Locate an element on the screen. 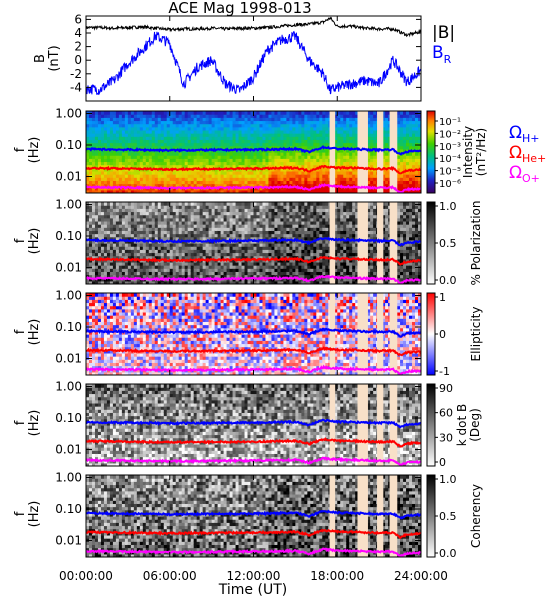 The width and height of the screenshot is (550, 600). polarization-panel is located at coordinates (253, 243).